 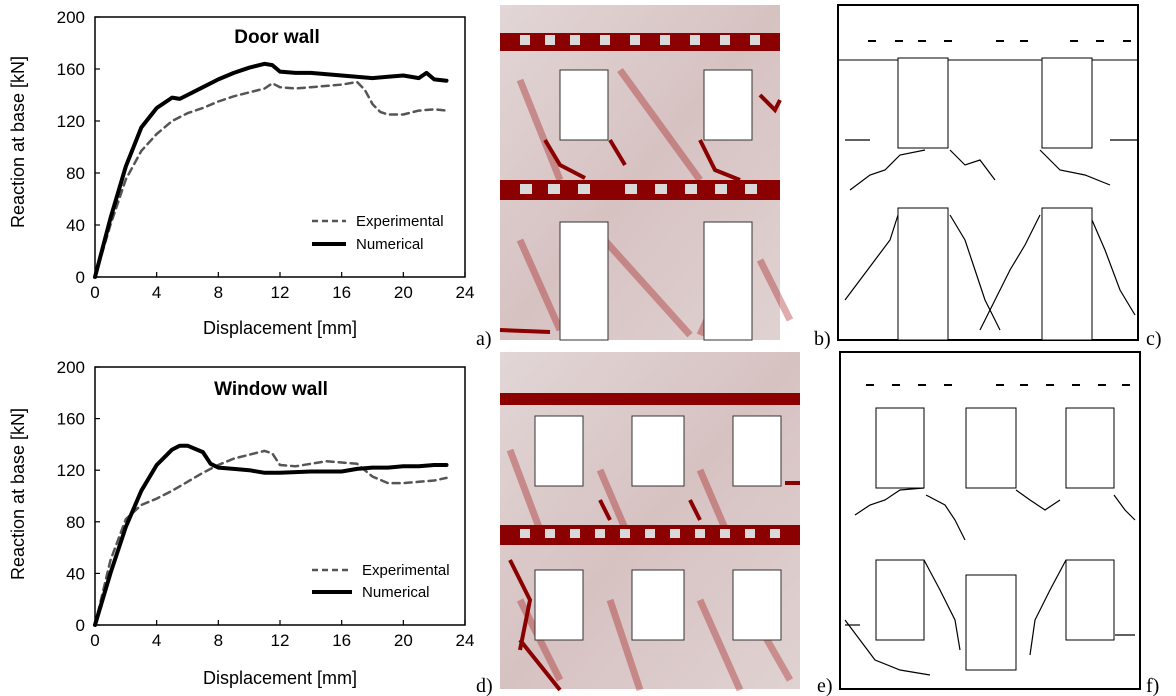 I want to click on door-xtick-label: 4, so click(x=156, y=292).